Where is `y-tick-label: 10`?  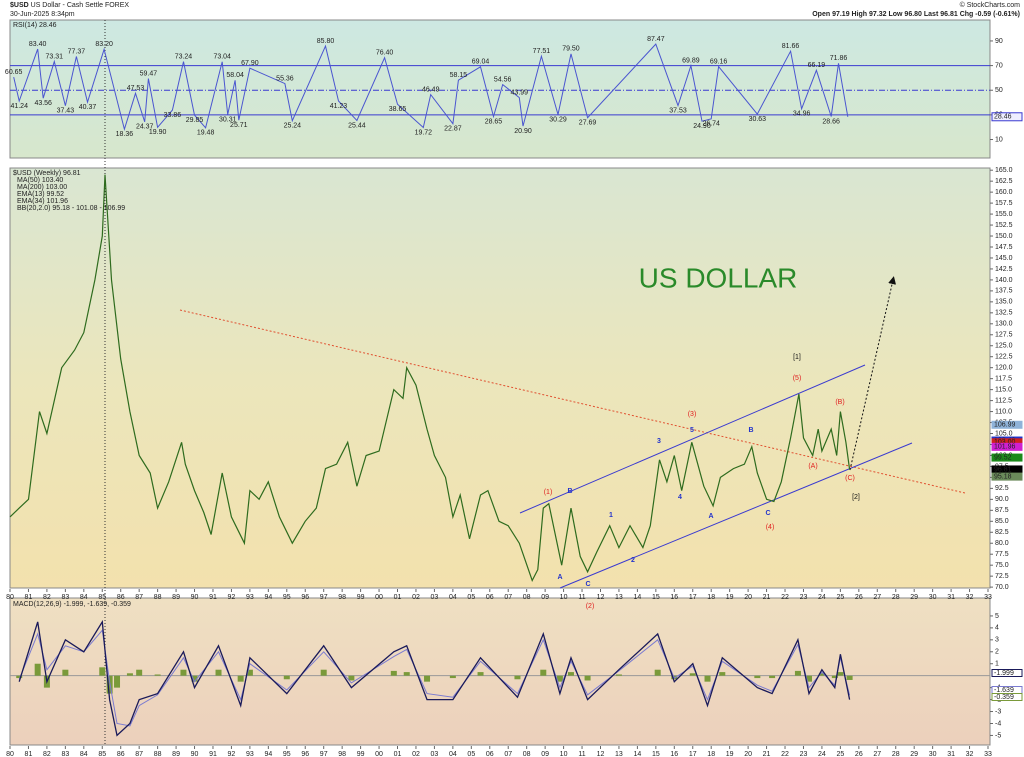
y-tick-label: 10 is located at coordinates (999, 139).